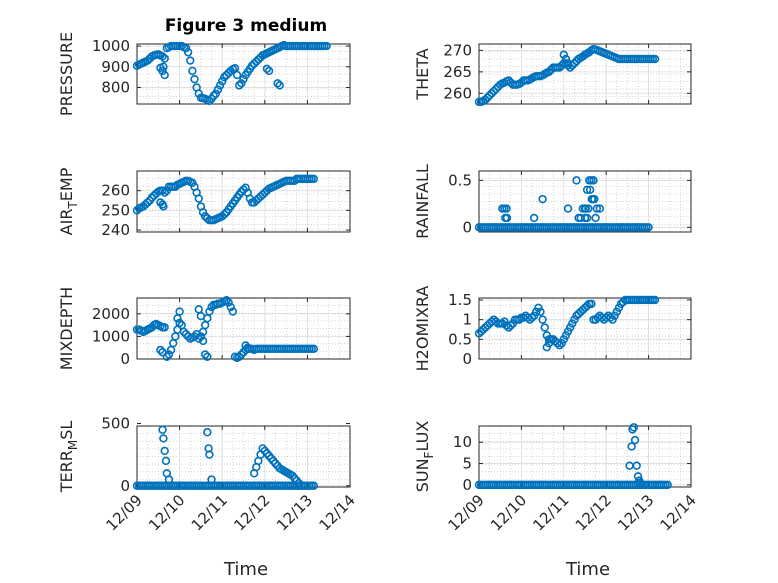 Image resolution: width=778 pixels, height=583 pixels. I want to click on y-axis-label-7: TERRMSL, so click(68, 457).